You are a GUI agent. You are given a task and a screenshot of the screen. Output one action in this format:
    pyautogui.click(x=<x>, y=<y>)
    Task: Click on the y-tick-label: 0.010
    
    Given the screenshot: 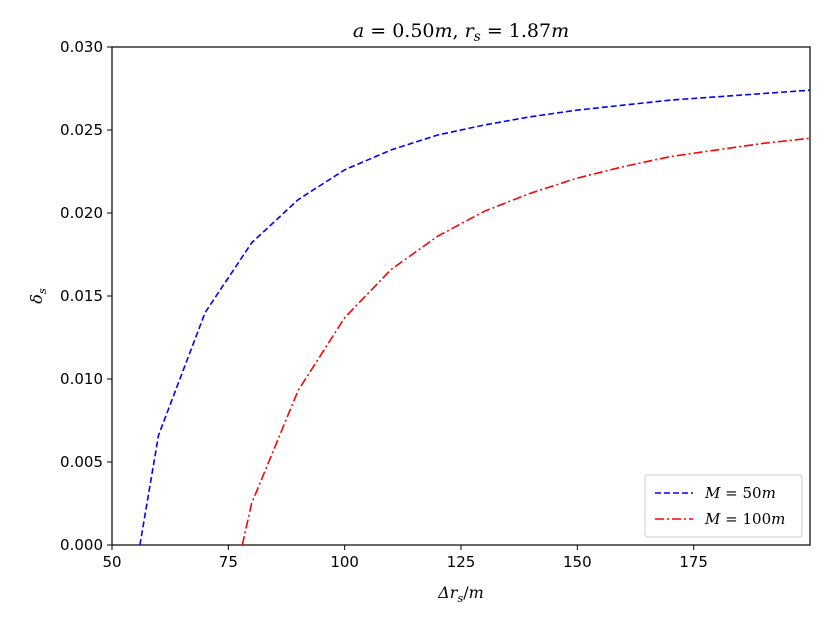 What is the action you would take?
    pyautogui.click(x=81, y=379)
    